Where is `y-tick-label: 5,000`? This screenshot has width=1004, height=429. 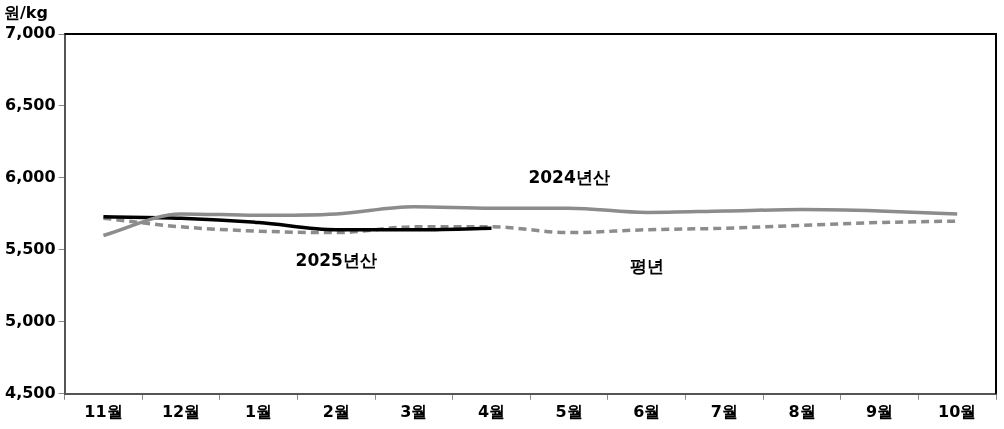 y-tick-label: 5,000 is located at coordinates (30, 320).